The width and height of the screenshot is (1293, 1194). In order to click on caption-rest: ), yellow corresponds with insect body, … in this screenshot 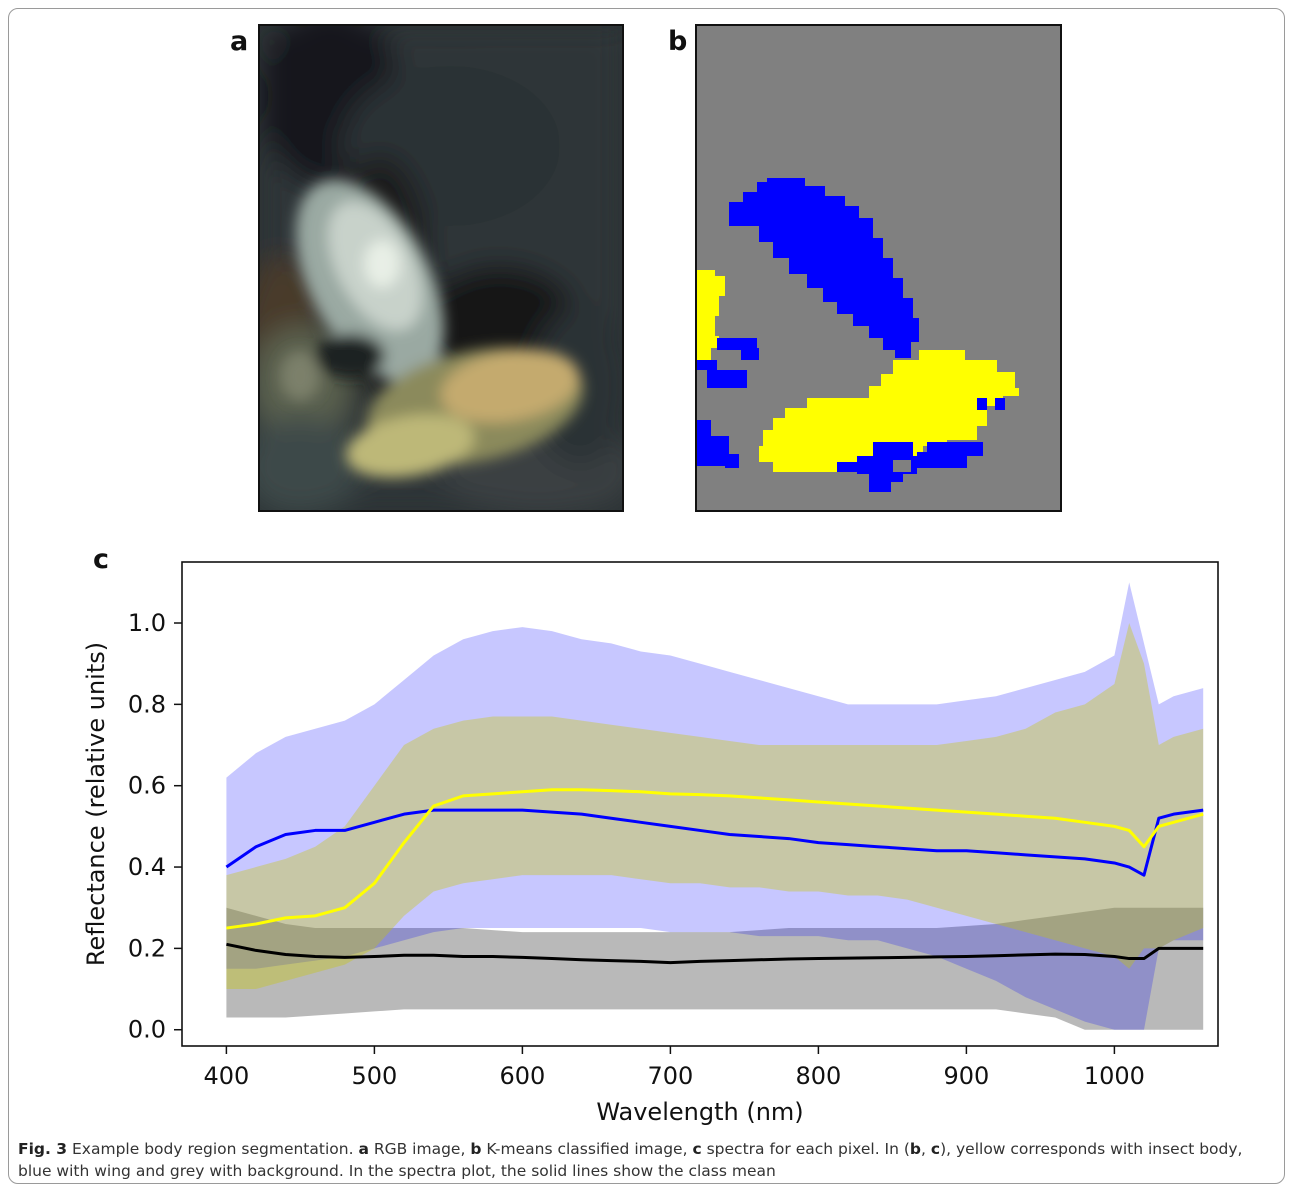, I will do `click(630, 1160)`.